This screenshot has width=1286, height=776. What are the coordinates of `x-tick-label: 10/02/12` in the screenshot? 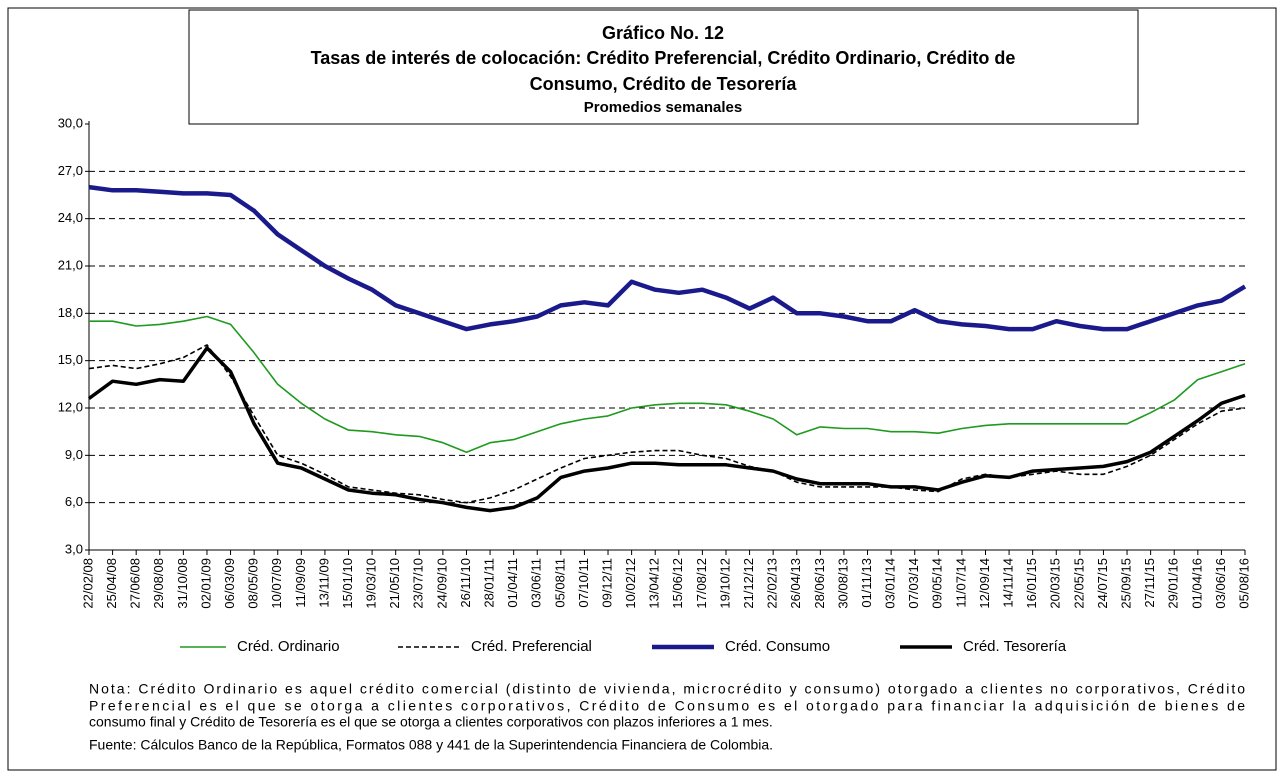 It's located at (630, 583).